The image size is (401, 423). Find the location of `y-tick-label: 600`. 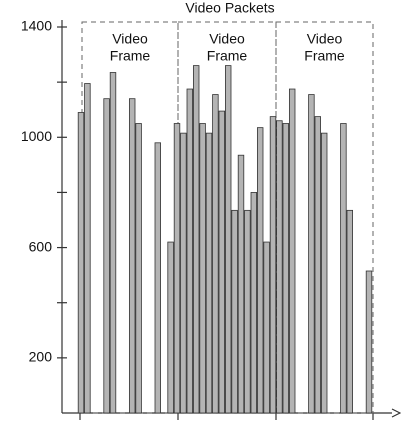

y-tick-label: 600 is located at coordinates (41, 246).